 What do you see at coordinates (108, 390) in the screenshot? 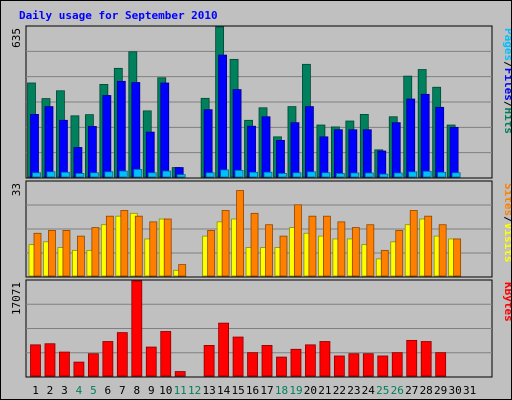
I see `x-tick-label: 6` at bounding box center [108, 390].